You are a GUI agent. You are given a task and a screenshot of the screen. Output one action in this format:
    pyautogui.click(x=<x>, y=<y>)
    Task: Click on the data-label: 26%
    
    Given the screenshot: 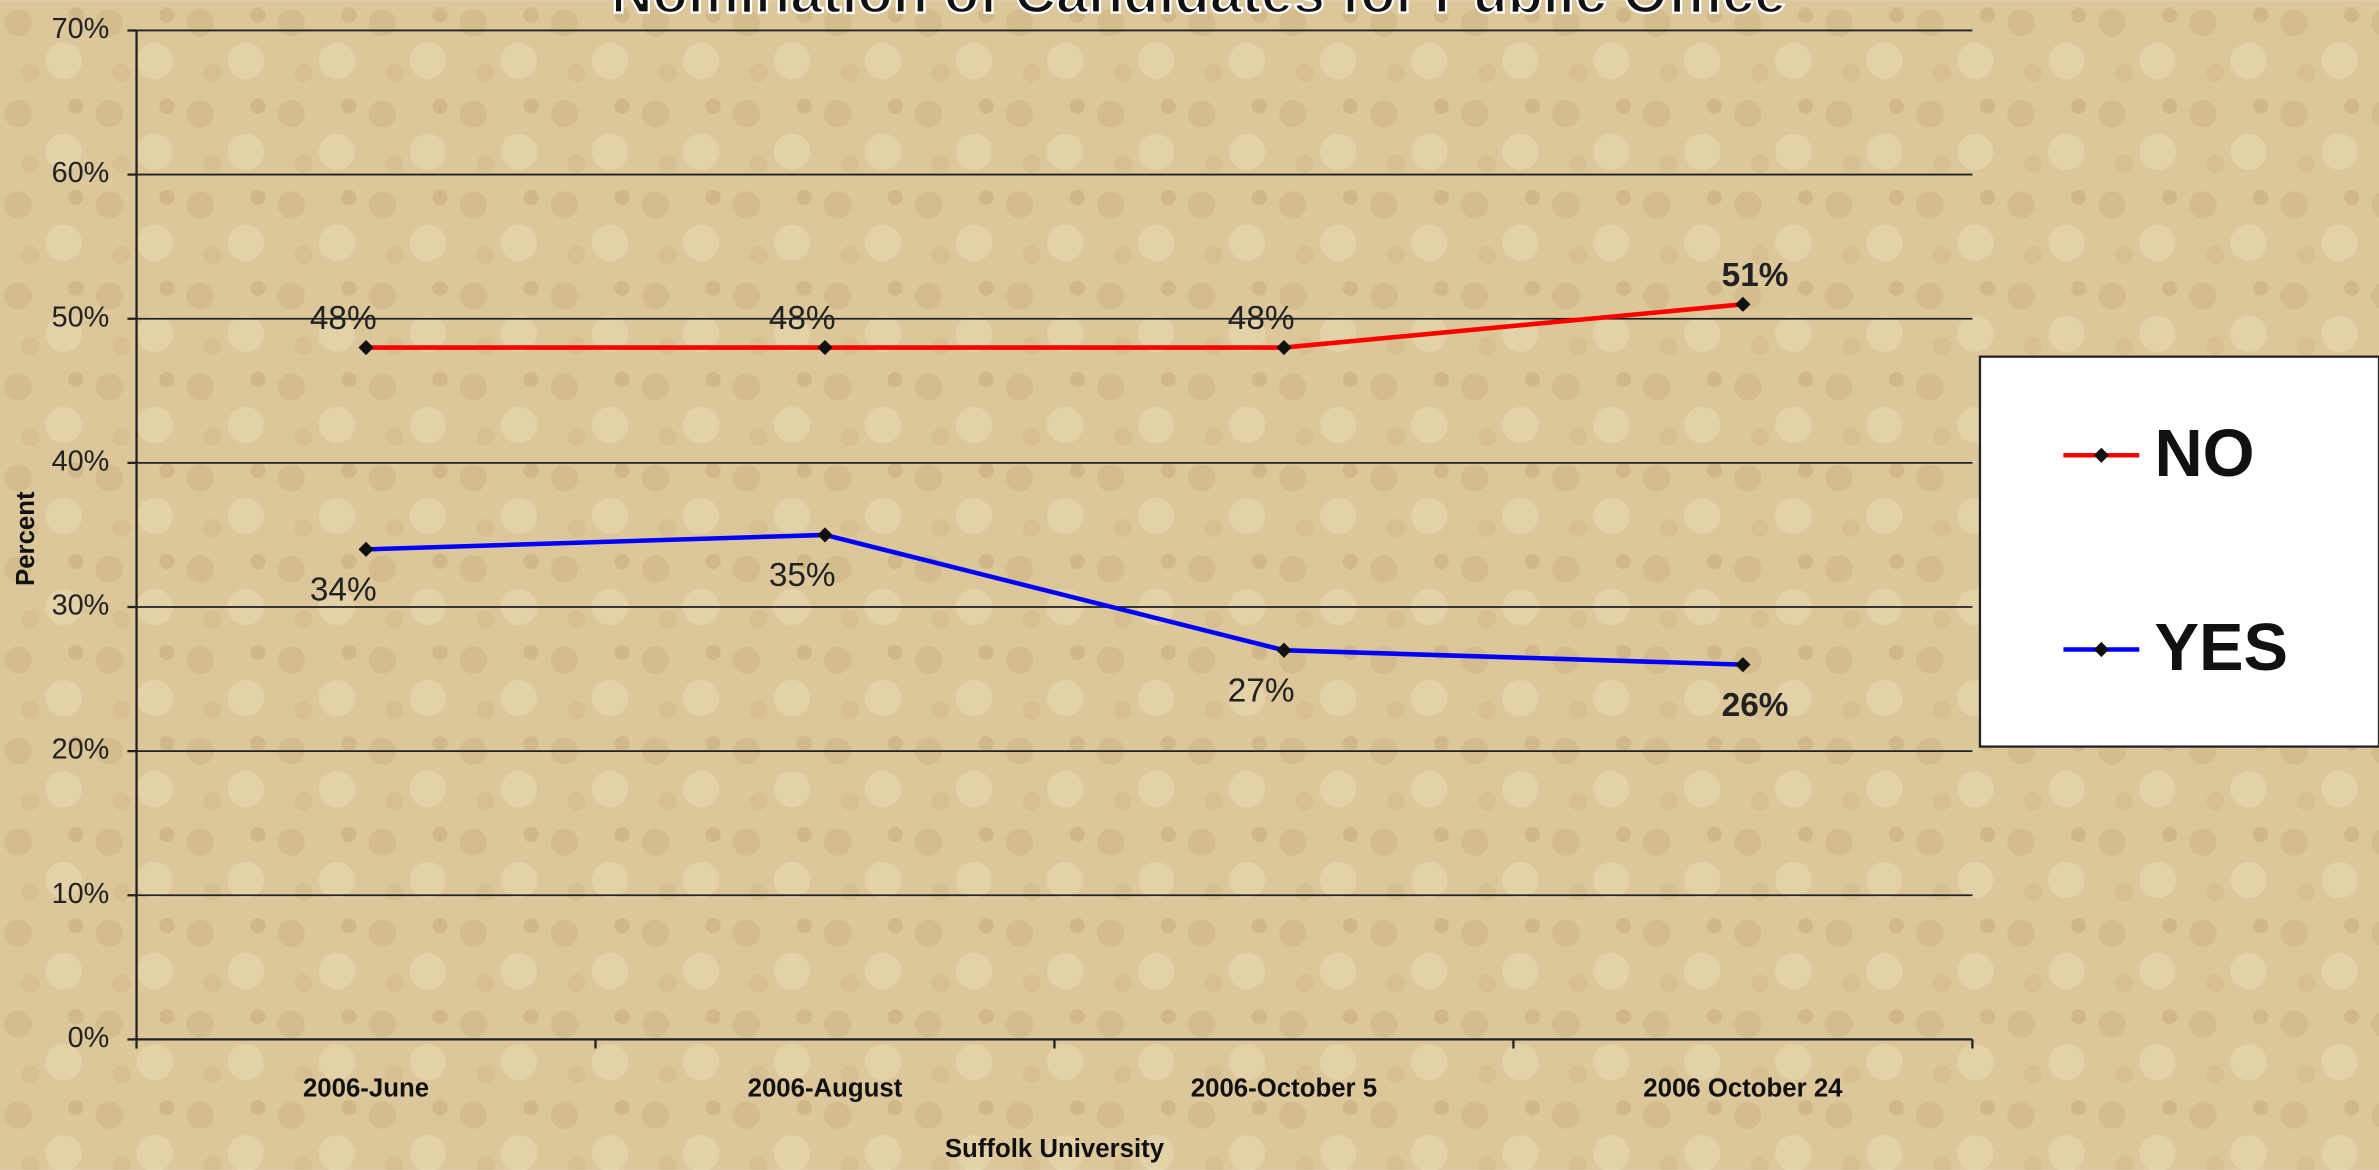 What is the action you would take?
    pyautogui.click(x=1755, y=705)
    